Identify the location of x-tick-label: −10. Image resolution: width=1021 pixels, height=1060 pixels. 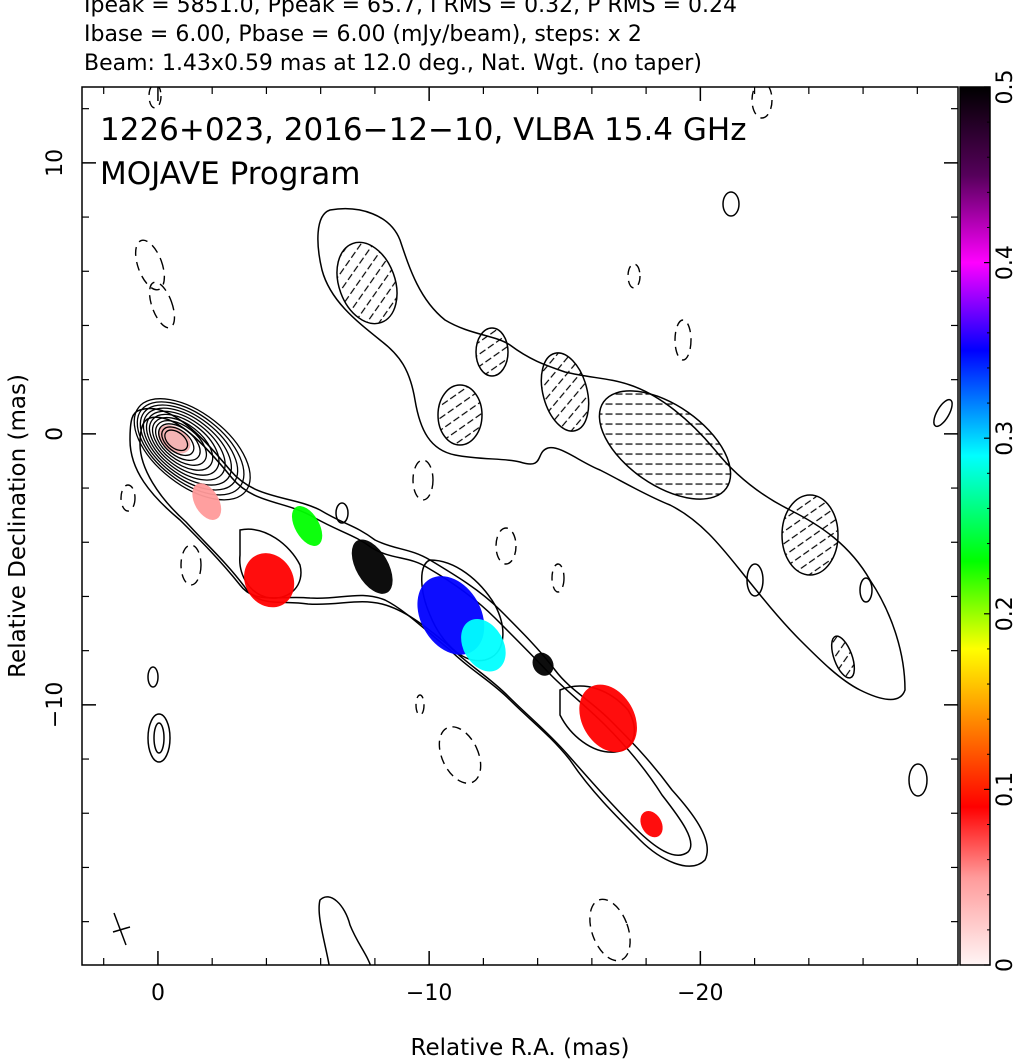
(429, 993).